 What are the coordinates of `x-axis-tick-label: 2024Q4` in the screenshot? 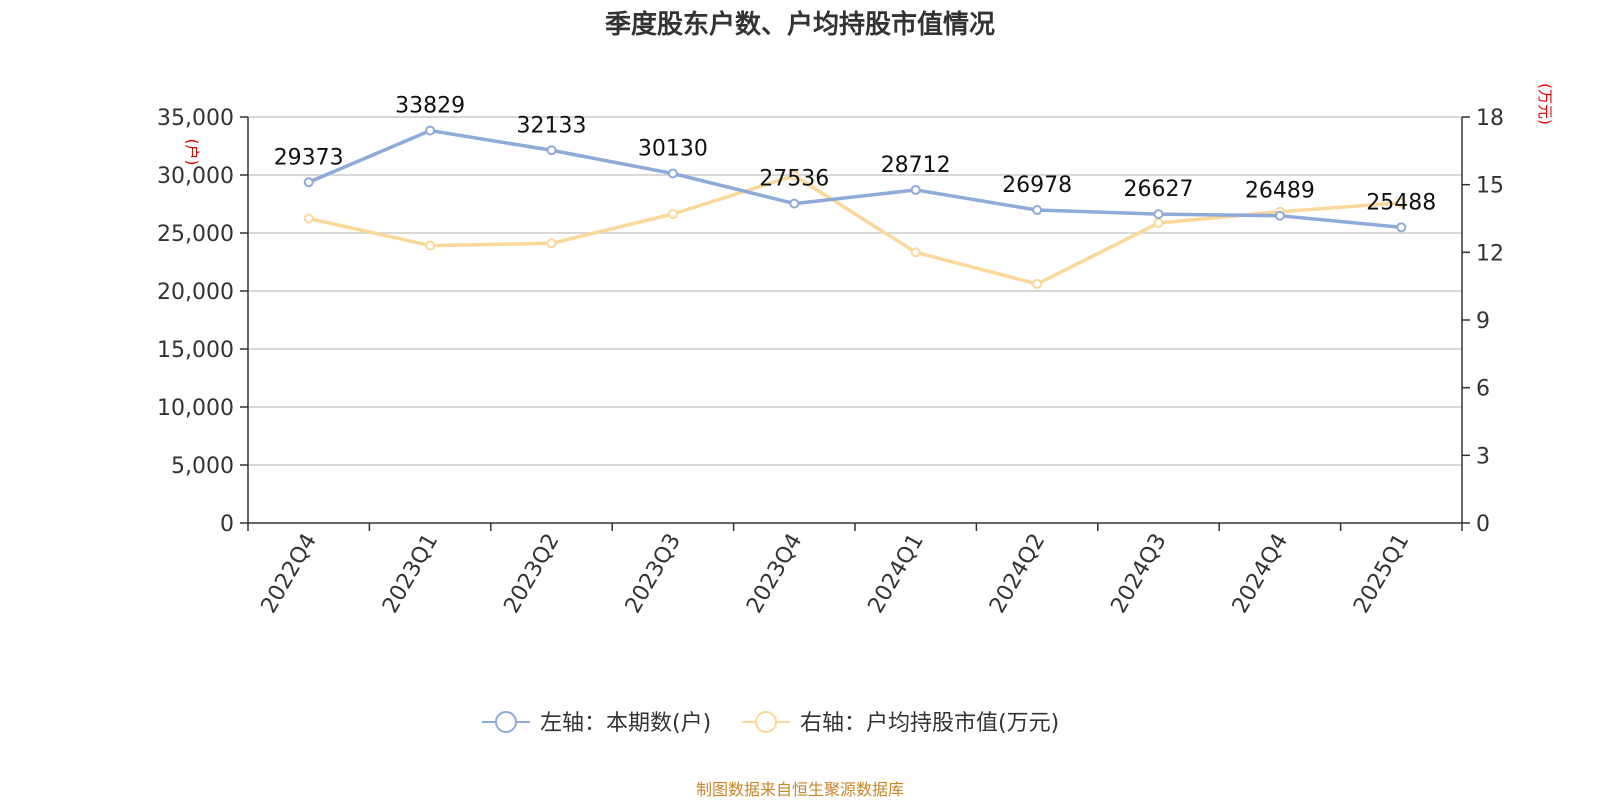 It's located at (1260, 574).